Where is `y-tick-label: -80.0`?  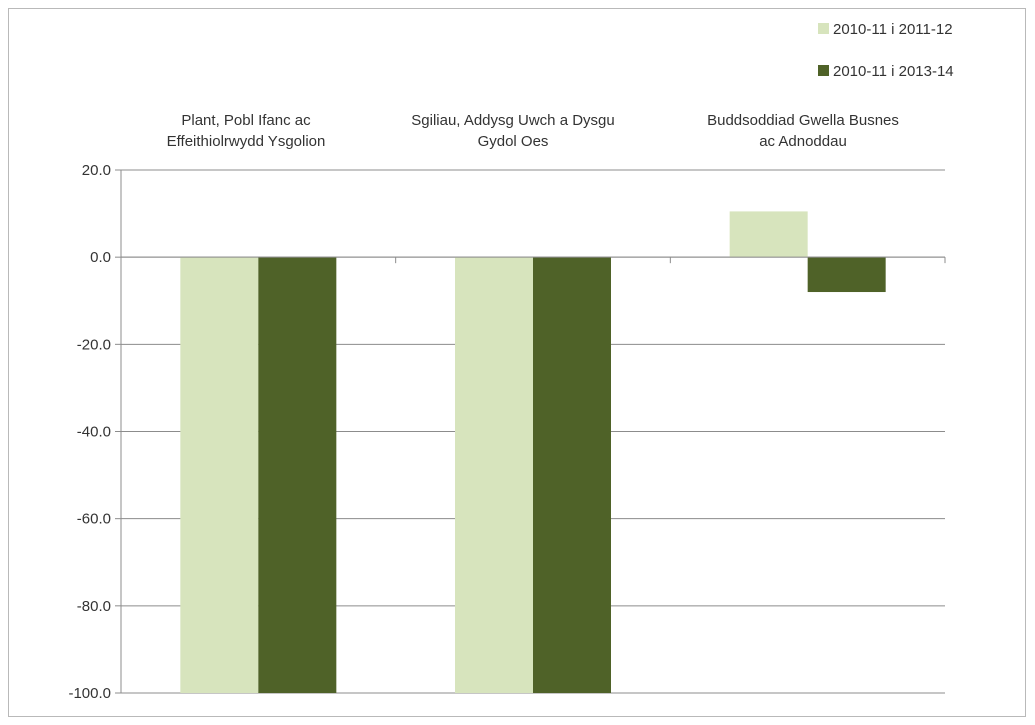
y-tick-label: -80.0 is located at coordinates (94, 606).